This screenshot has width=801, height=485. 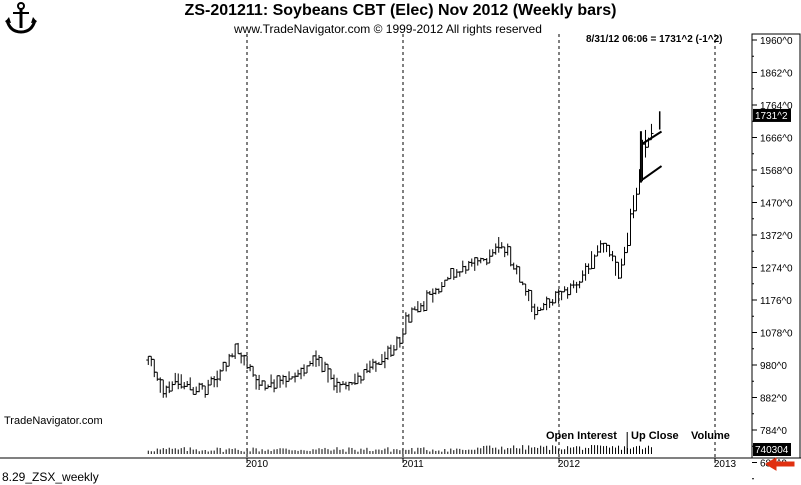 What do you see at coordinates (776, 269) in the screenshot?
I see `y-tick-label: 1274^0` at bounding box center [776, 269].